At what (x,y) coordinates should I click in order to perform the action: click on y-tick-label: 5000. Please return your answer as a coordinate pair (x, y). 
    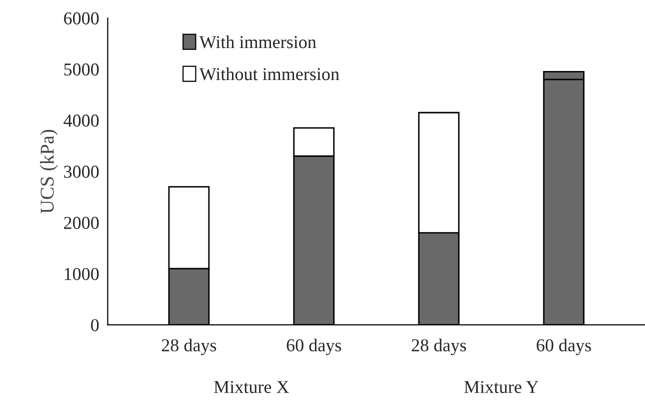
    Looking at the image, I should click on (81, 69).